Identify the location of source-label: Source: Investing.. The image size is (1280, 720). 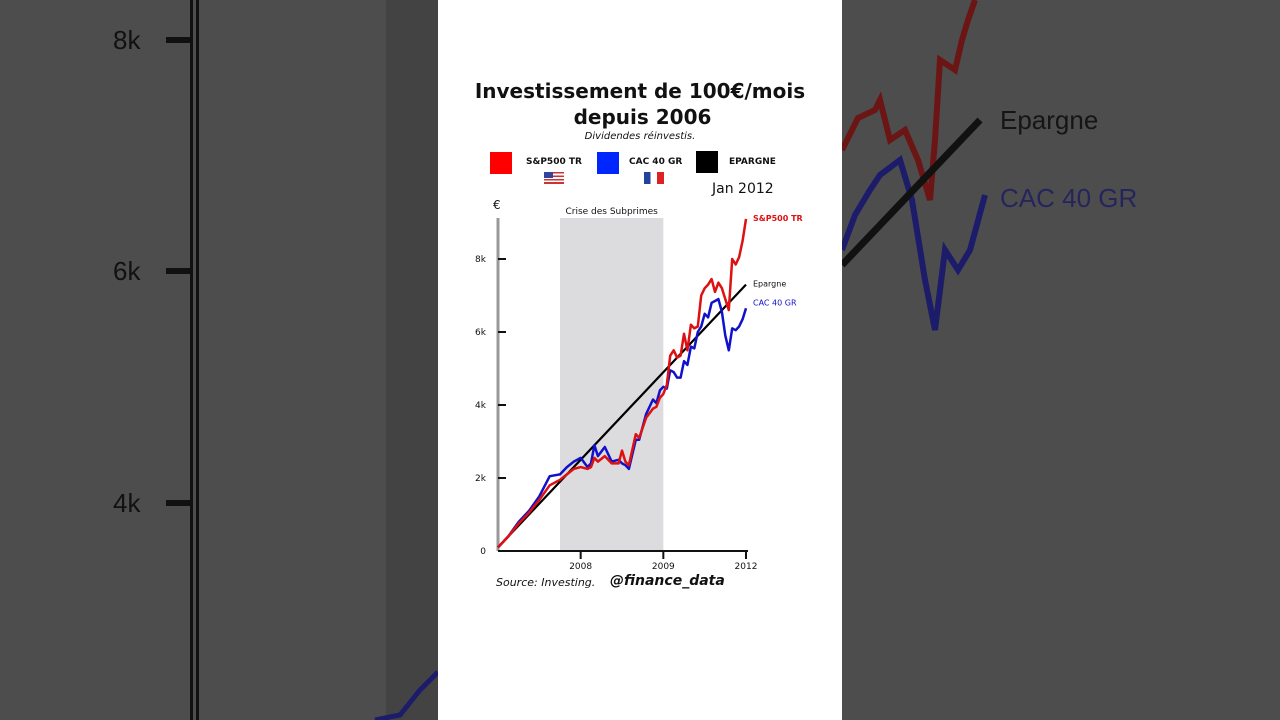
(546, 582).